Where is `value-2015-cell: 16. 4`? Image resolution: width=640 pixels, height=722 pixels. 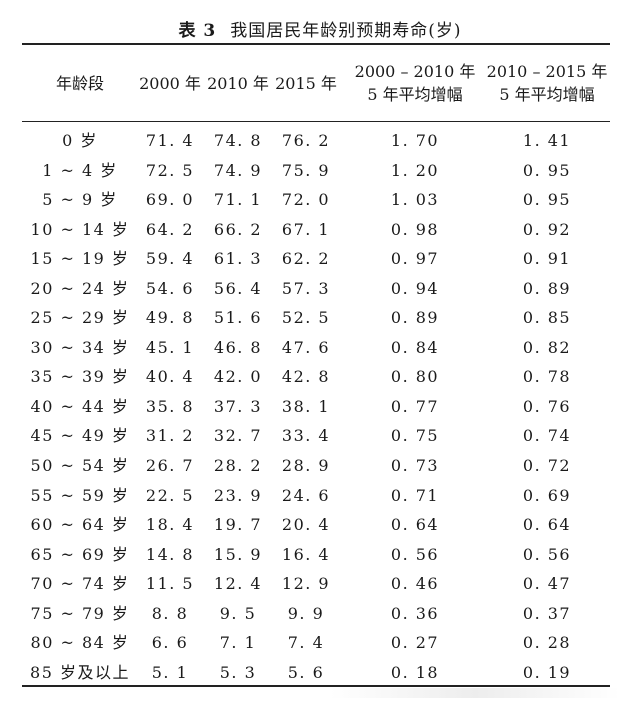
value-2015-cell: 16. 4 is located at coordinates (306, 554).